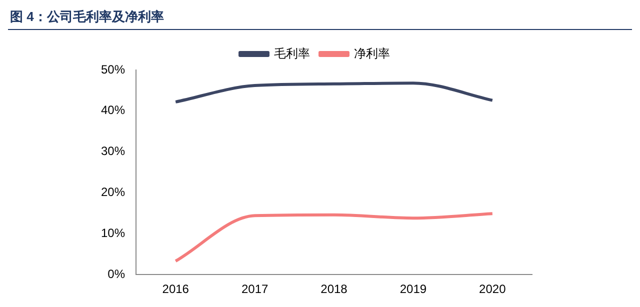 This screenshot has width=640, height=307. What do you see at coordinates (320, 19) in the screenshot?
I see `chart-title: 图 4：公司毛利率及净利率` at bounding box center [320, 19].